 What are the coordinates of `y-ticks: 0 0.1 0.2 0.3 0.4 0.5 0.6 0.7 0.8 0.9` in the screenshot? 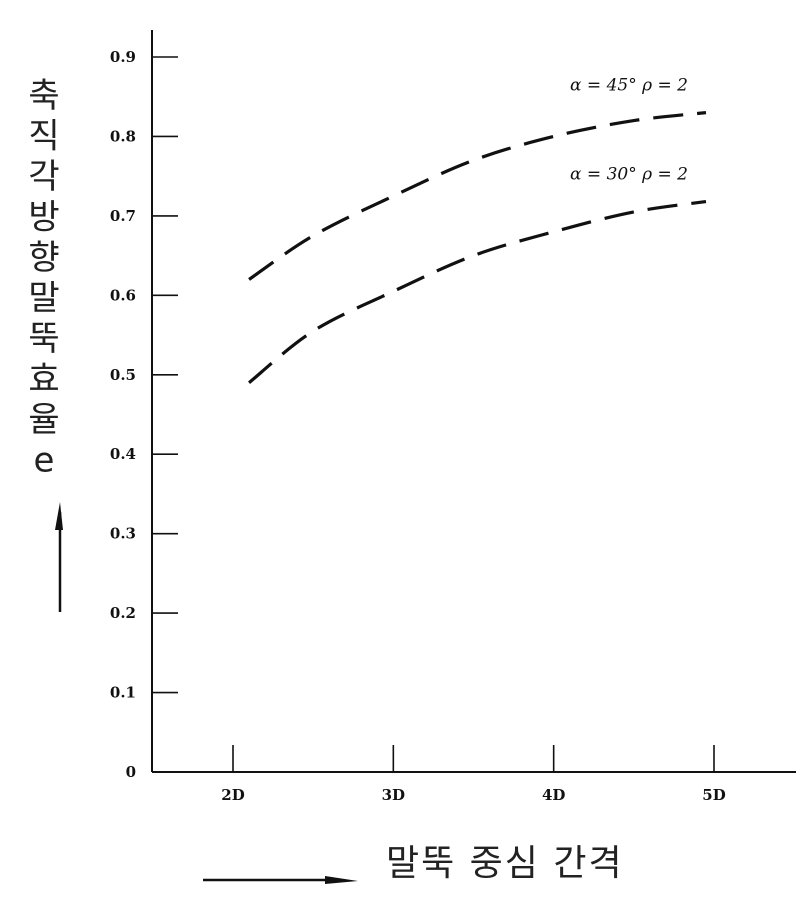 It's located at (144, 414).